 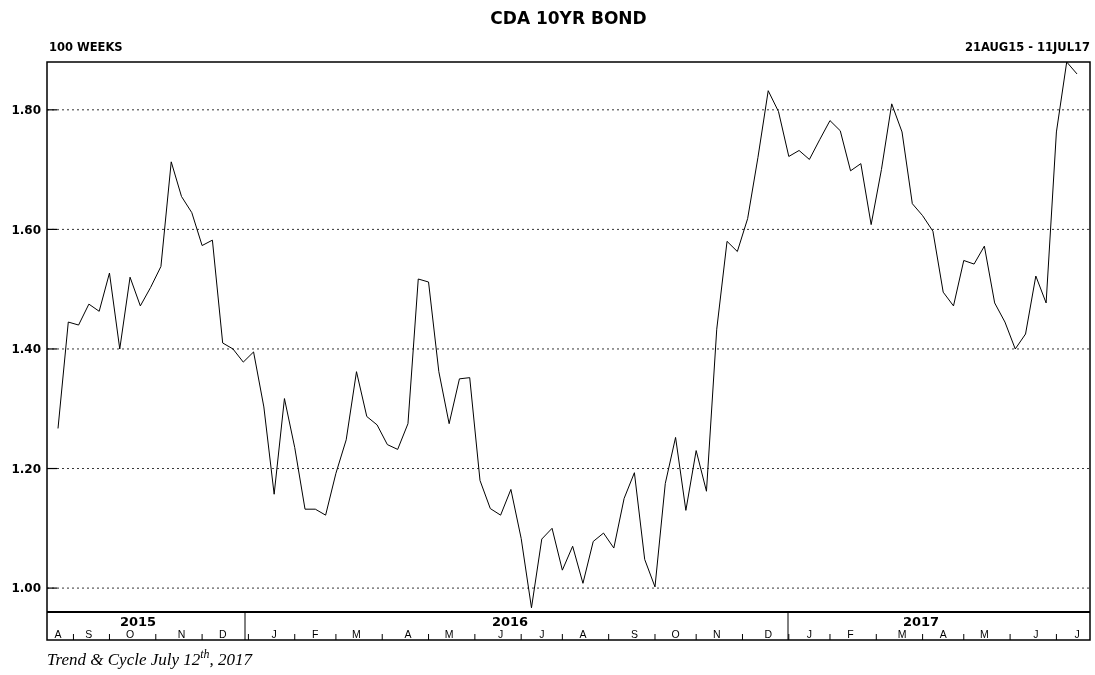 I want to click on y-tick-label: 1.60, so click(x=26, y=229).